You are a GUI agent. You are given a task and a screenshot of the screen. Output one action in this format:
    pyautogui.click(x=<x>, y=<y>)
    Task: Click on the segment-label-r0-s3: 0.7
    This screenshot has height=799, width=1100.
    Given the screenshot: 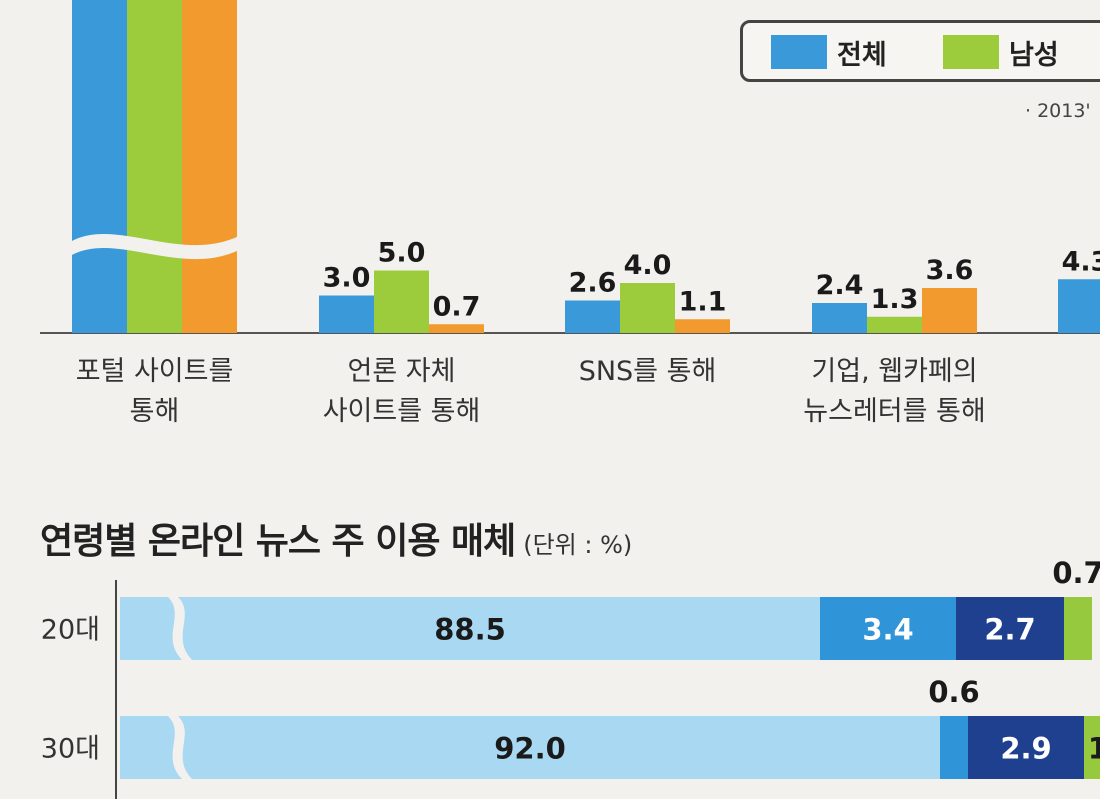 What is the action you would take?
    pyautogui.click(x=1076, y=573)
    